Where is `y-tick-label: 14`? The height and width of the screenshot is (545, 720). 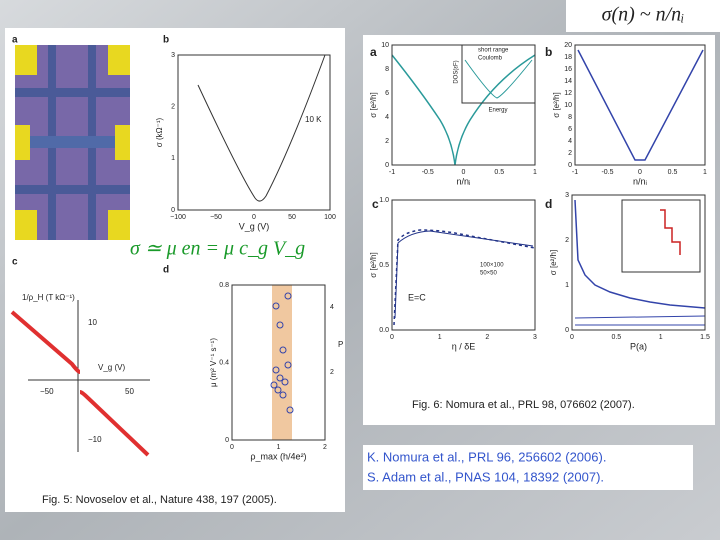 y-tick-label: 14 is located at coordinates (568, 81).